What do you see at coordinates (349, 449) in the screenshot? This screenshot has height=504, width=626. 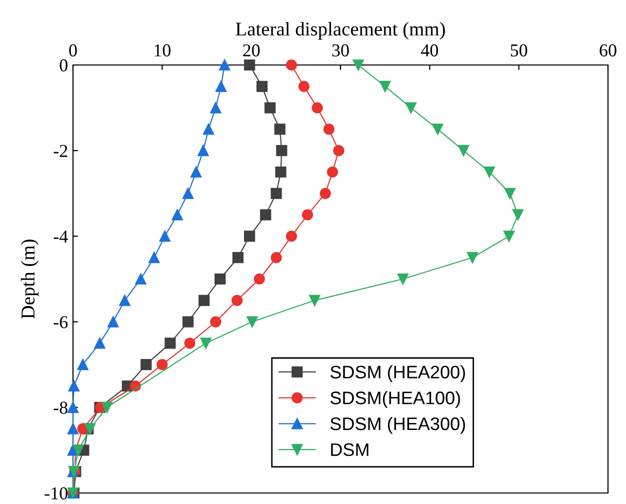 I see `legend-label: DSM` at bounding box center [349, 449].